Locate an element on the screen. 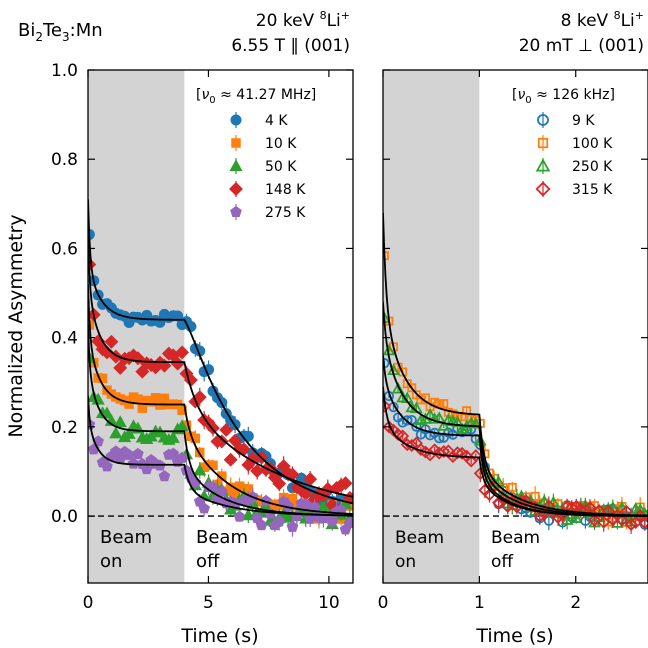 The image size is (648, 648). legend-title: [ν0 ≈ 41.27 MHz] is located at coordinates (256, 96).